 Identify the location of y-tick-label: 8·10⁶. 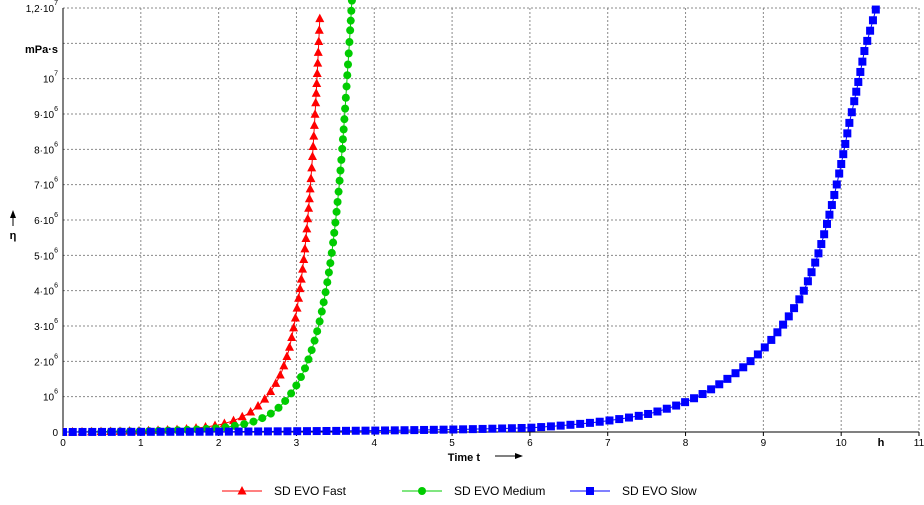
(46, 148).